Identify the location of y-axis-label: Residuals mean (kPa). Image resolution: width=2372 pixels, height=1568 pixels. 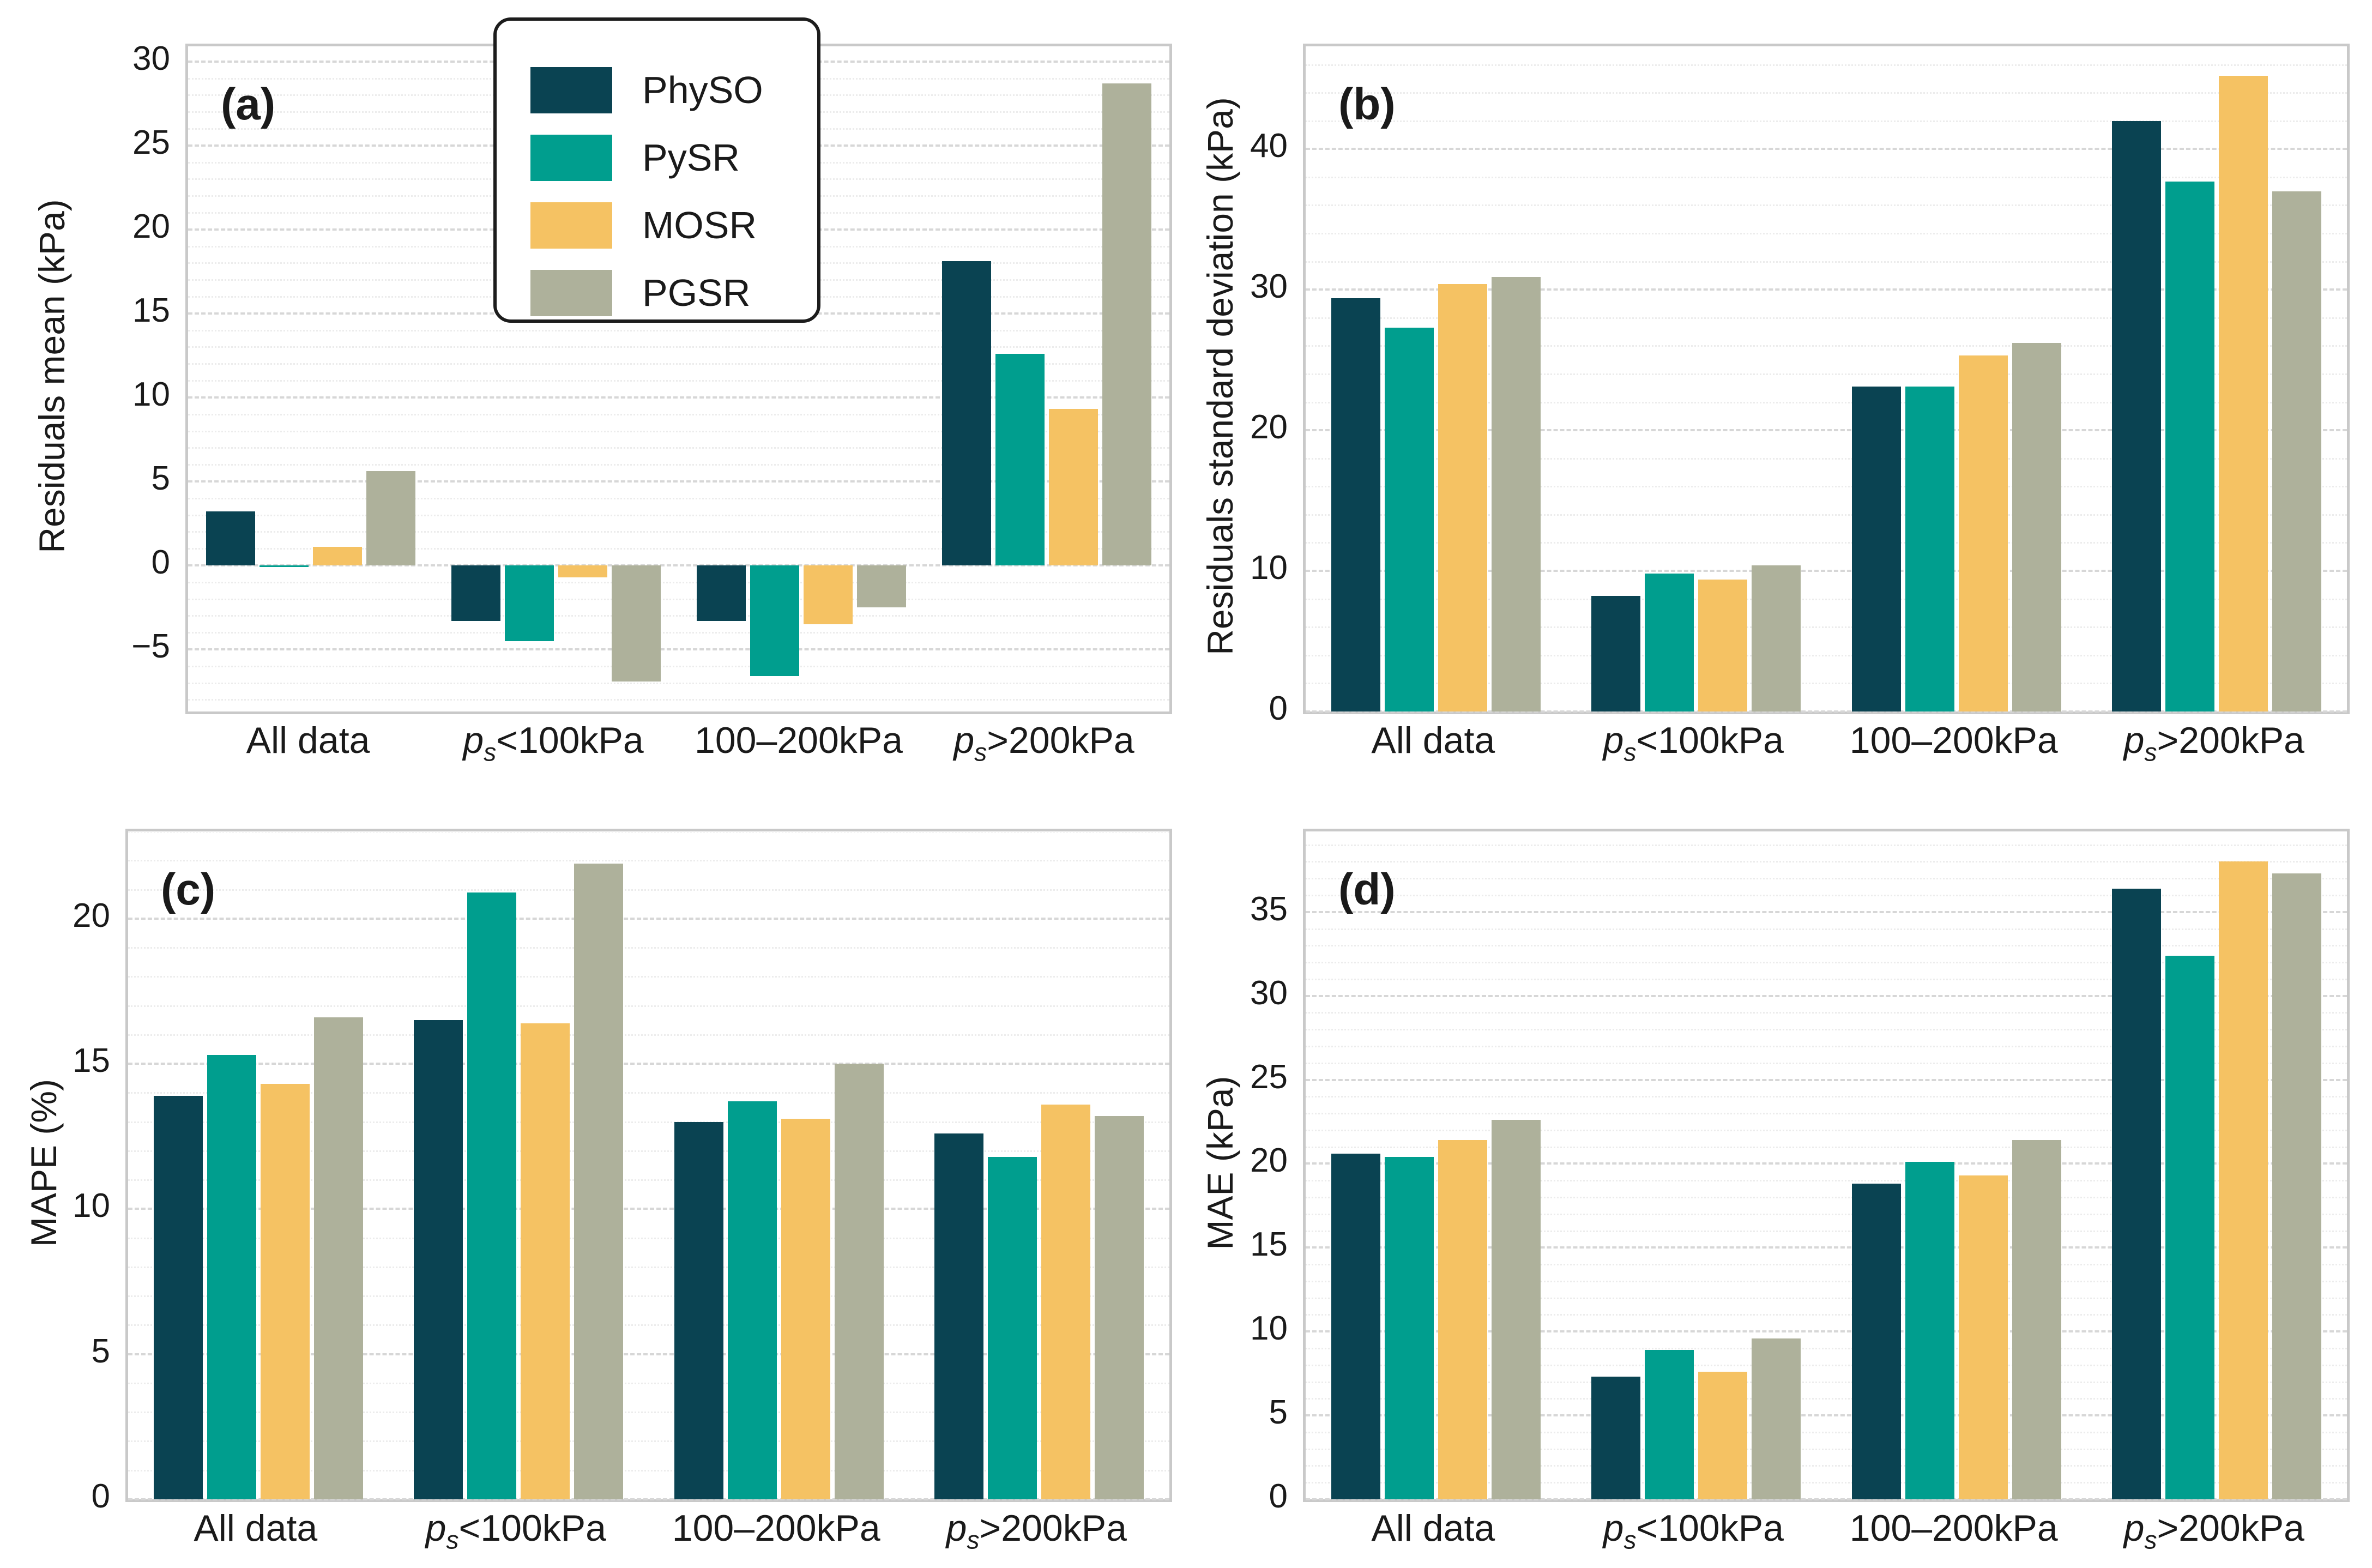
(52, 376).